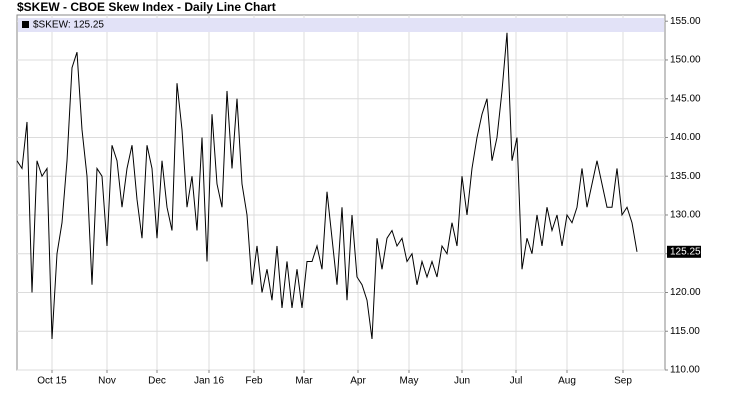 This screenshot has height=400, width=732. Describe the element at coordinates (685, 137) in the screenshot. I see `y-tick-label: 140.00` at that location.